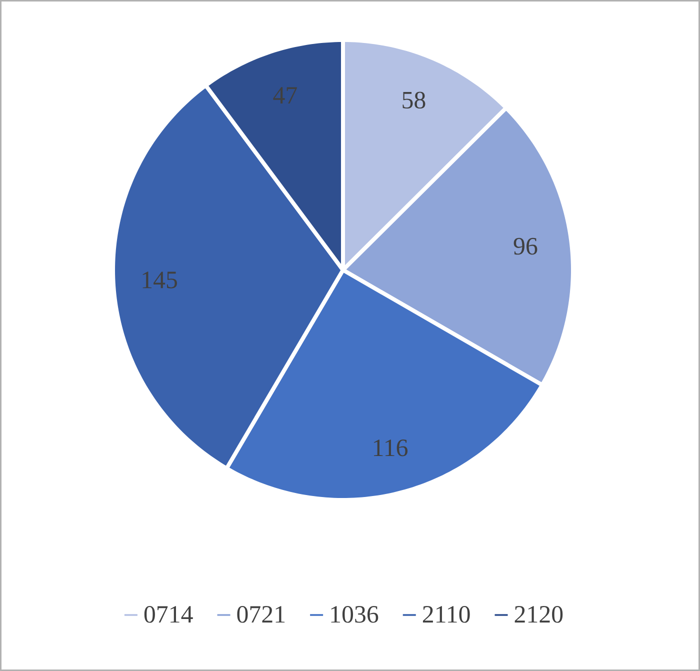 The image size is (700, 671). I want to click on data-label: 96, so click(526, 246).